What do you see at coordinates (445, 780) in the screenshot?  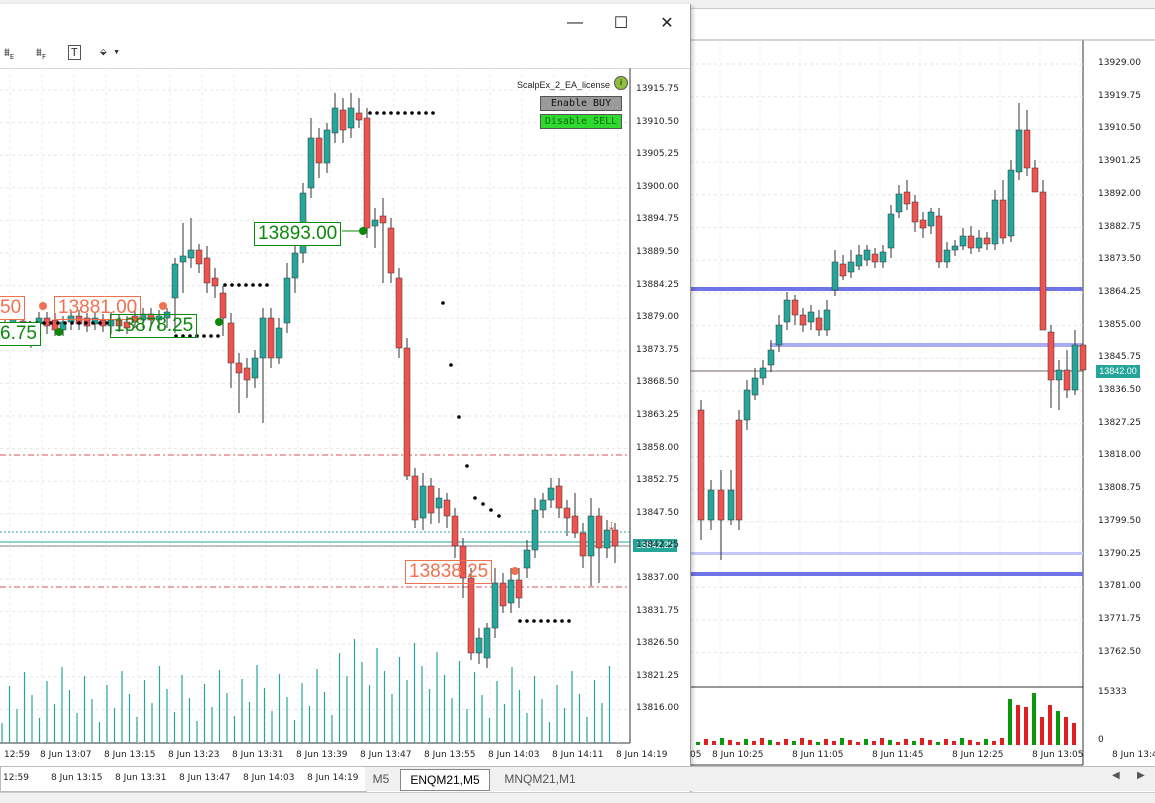 I see `tab-enqm21-m5: ENQM21,M5` at bounding box center [445, 780].